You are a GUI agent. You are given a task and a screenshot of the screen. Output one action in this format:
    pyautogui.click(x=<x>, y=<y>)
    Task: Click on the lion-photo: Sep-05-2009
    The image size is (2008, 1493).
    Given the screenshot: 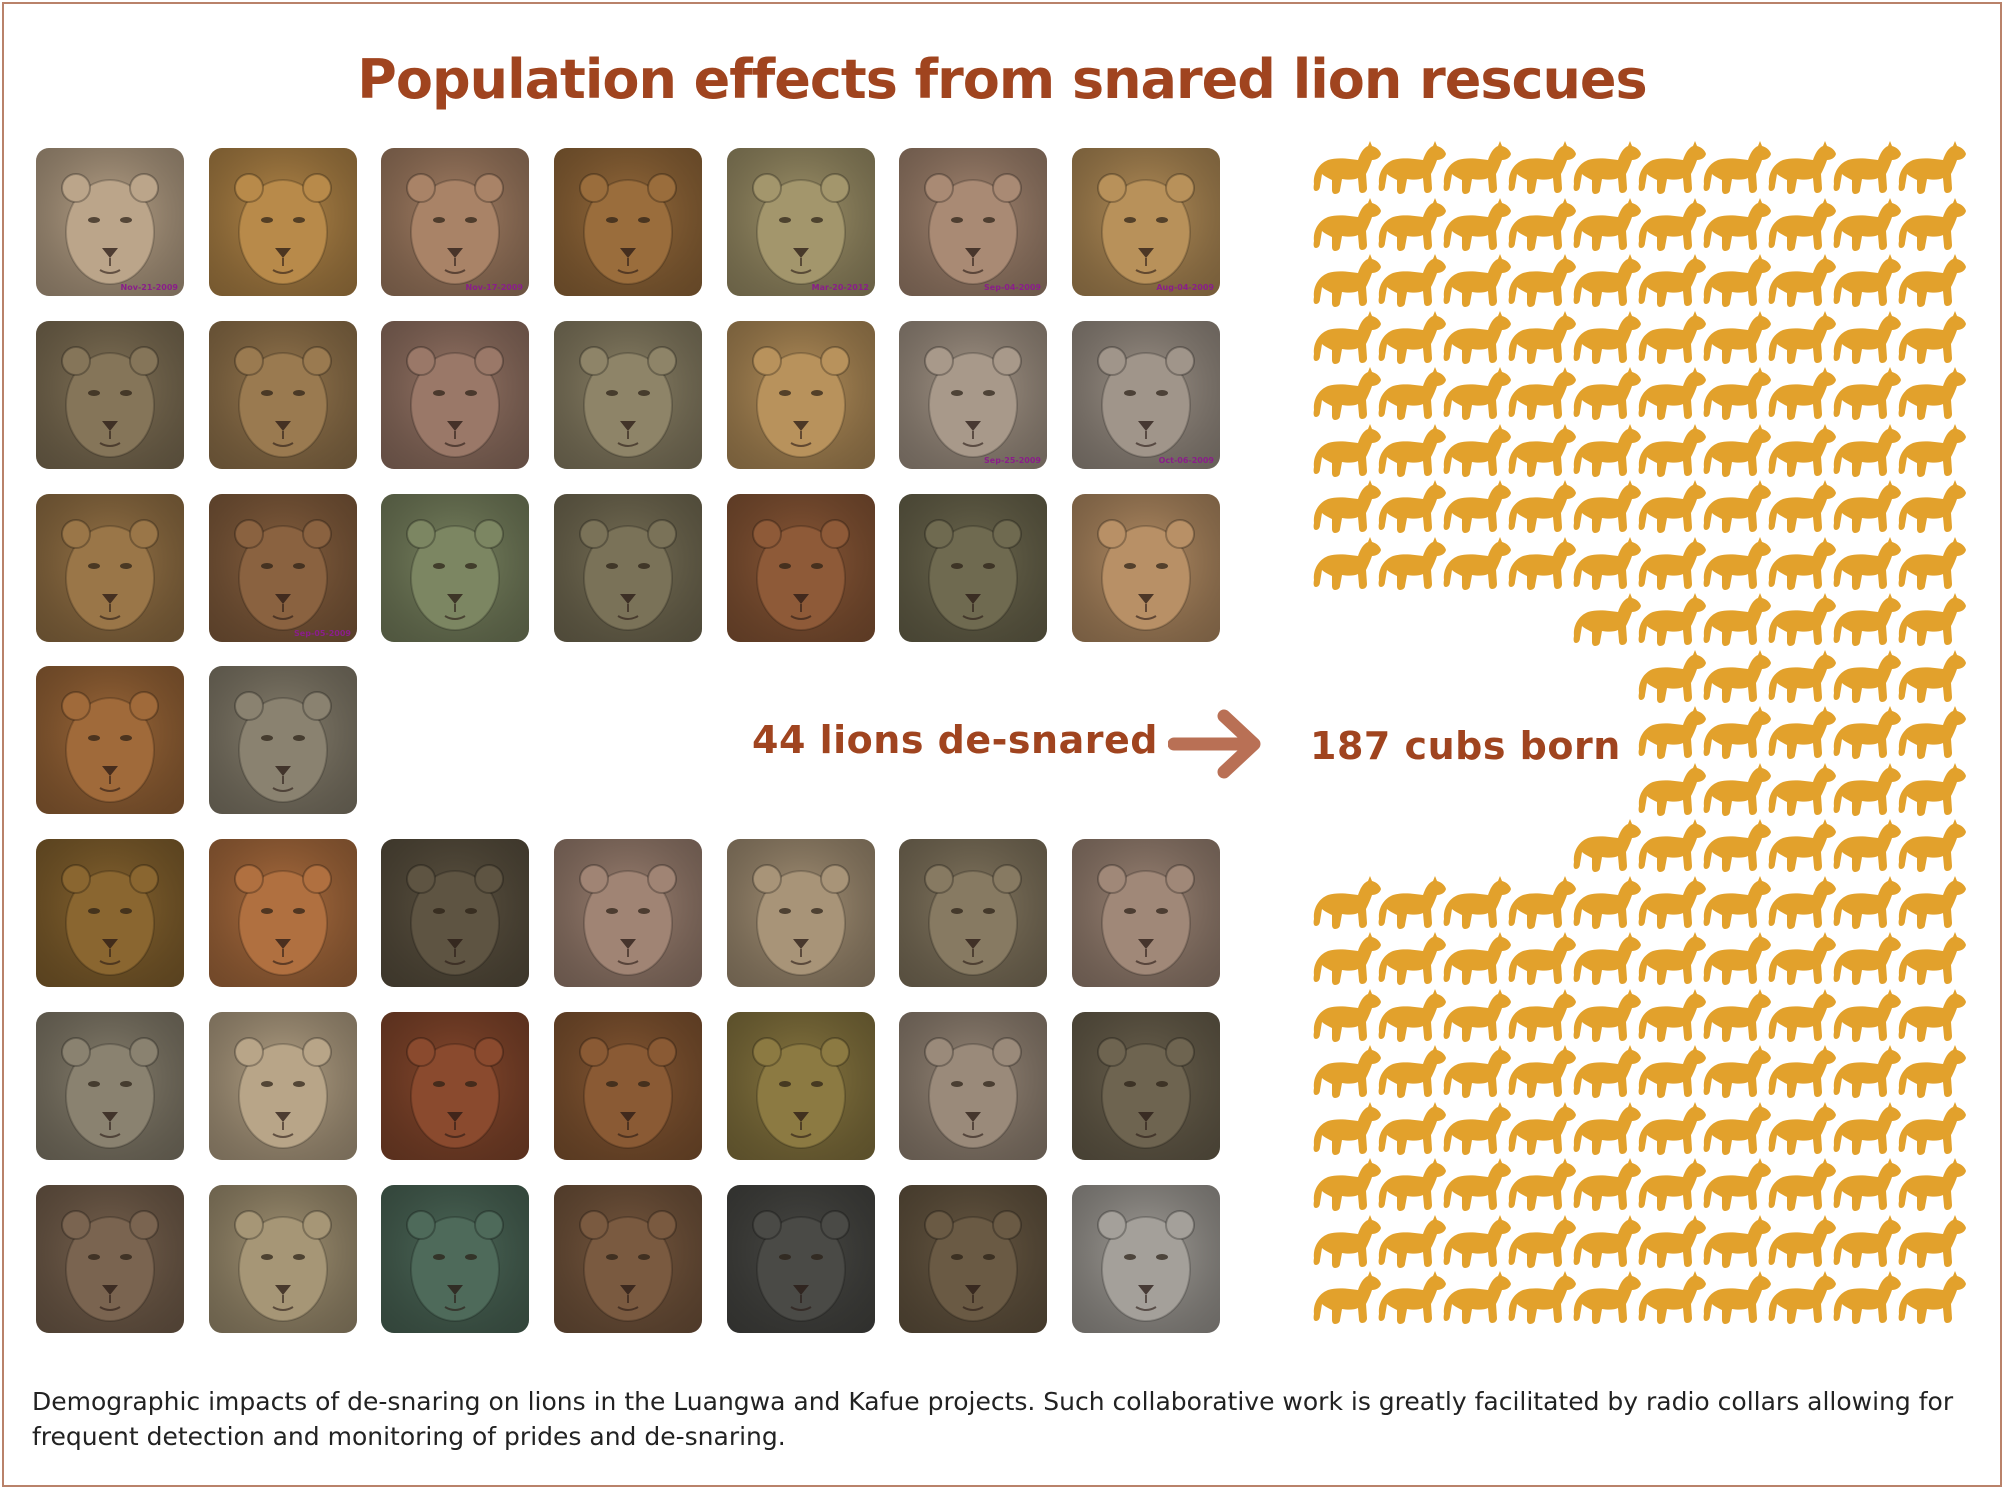 What is the action you would take?
    pyautogui.click(x=283, y=568)
    